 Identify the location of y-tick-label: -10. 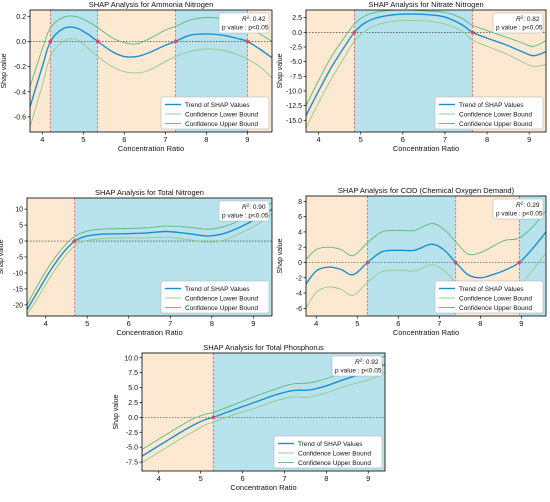
(18, 273).